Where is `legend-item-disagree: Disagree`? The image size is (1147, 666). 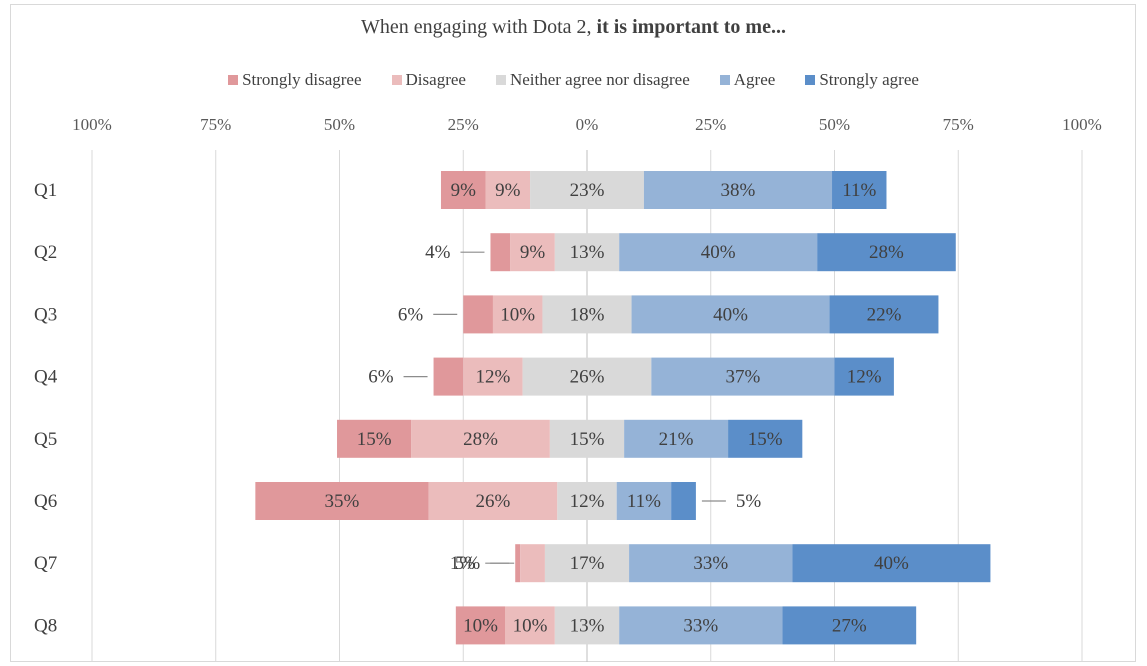 legend-item-disagree: Disagree is located at coordinates (428, 80).